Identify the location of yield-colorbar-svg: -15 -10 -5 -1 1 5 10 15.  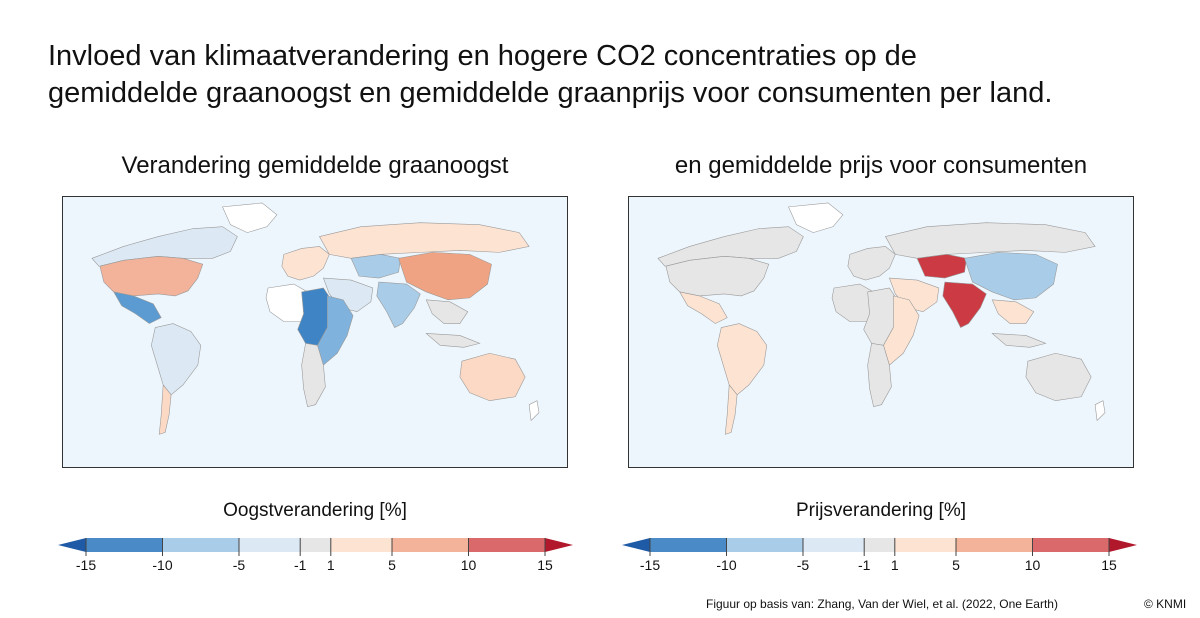
(315, 555).